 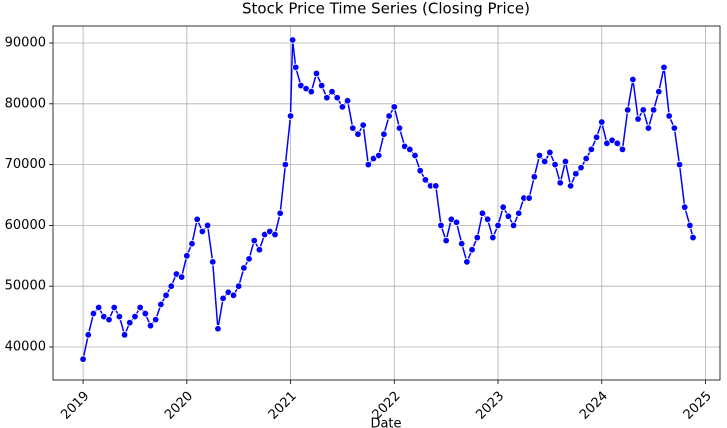 I want to click on y-tick-label: 80000, so click(x=25, y=103).